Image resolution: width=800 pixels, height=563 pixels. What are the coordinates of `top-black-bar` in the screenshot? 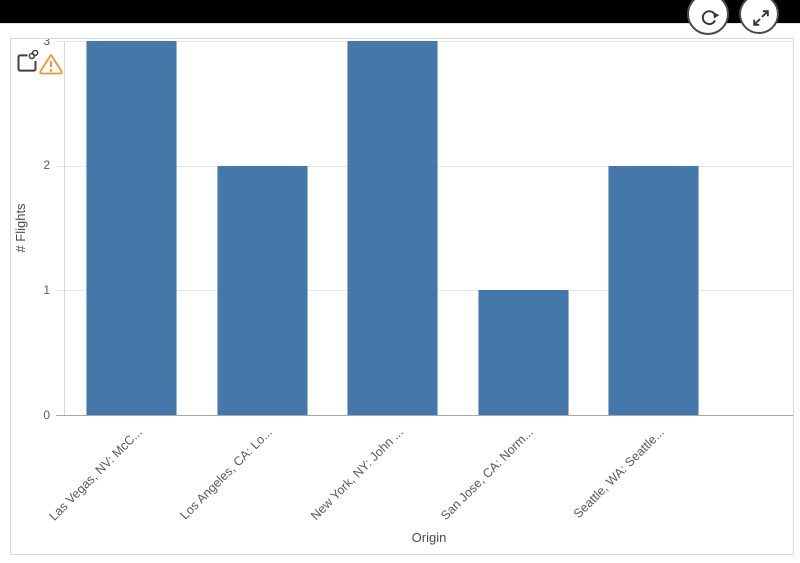 It's located at (400, 12).